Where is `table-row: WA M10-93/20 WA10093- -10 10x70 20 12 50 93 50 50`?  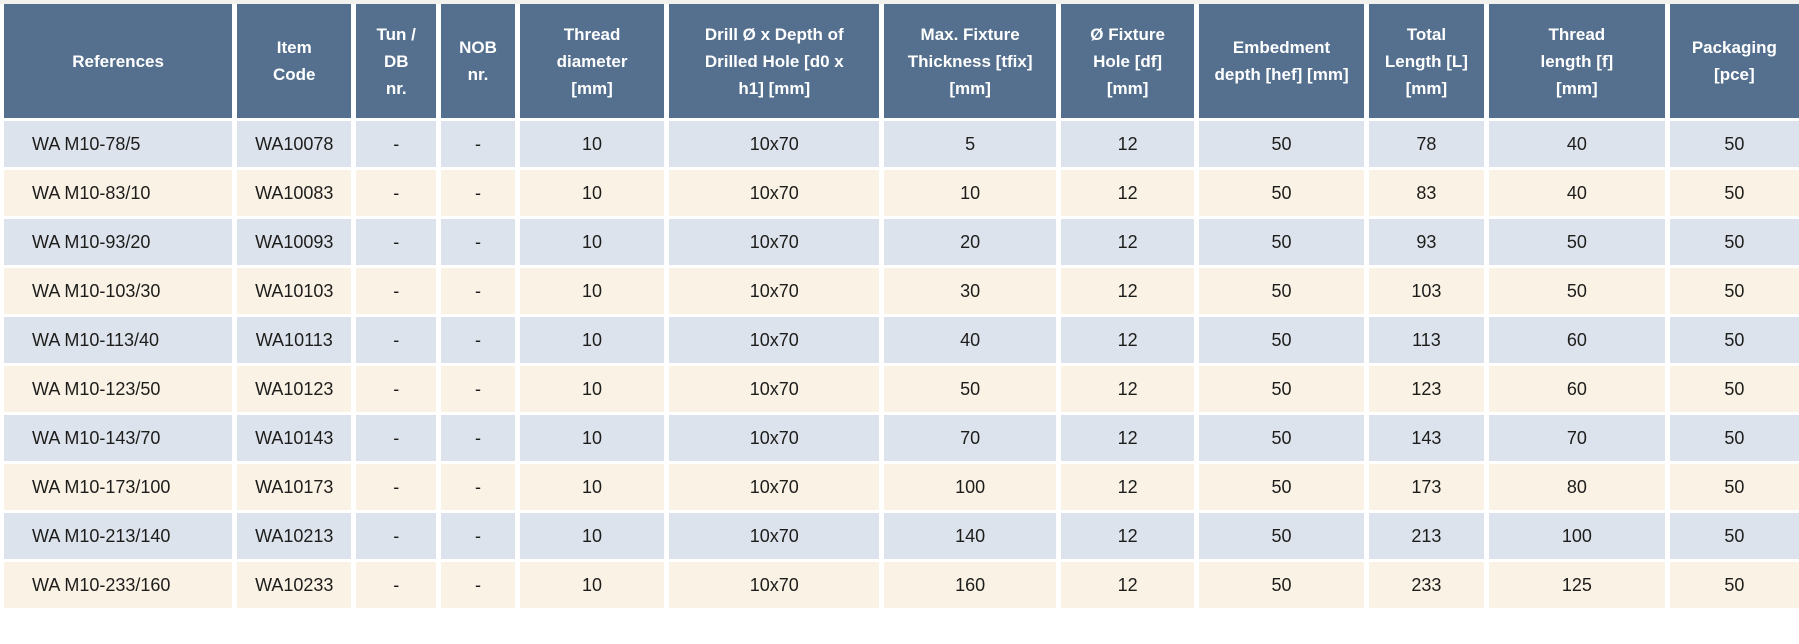 table-row: WA M10-93/20 WA10093- -10 10x70 20 12 50 93 50 50 is located at coordinates (901, 243).